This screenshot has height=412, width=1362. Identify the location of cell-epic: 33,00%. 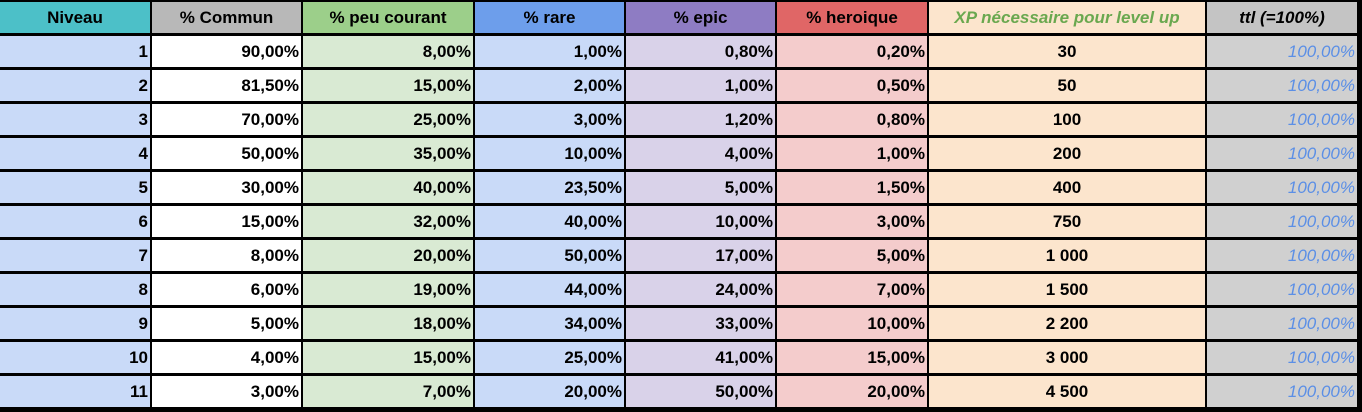
(700, 323).